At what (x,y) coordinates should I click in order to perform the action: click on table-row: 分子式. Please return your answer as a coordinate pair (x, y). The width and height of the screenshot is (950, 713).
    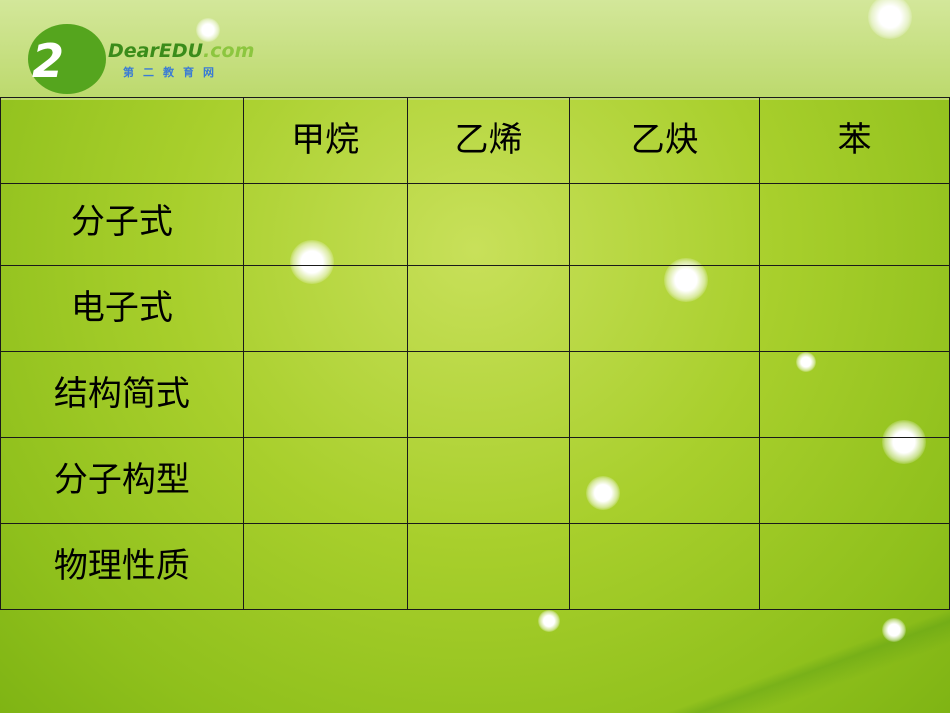
    Looking at the image, I should click on (475, 224).